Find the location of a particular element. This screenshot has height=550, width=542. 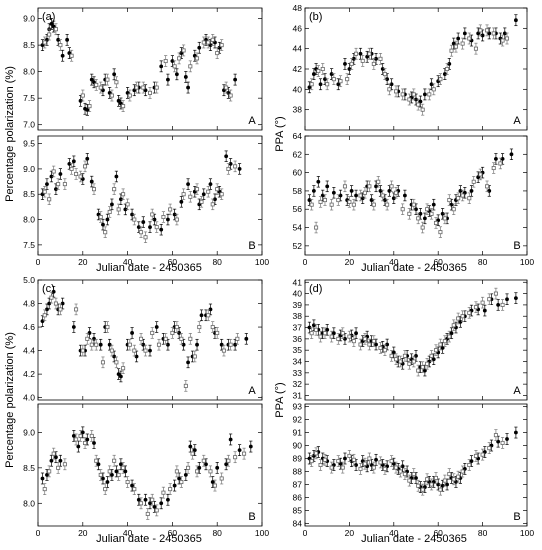

y-tick-label: 9.0 is located at coordinates (29, 19).